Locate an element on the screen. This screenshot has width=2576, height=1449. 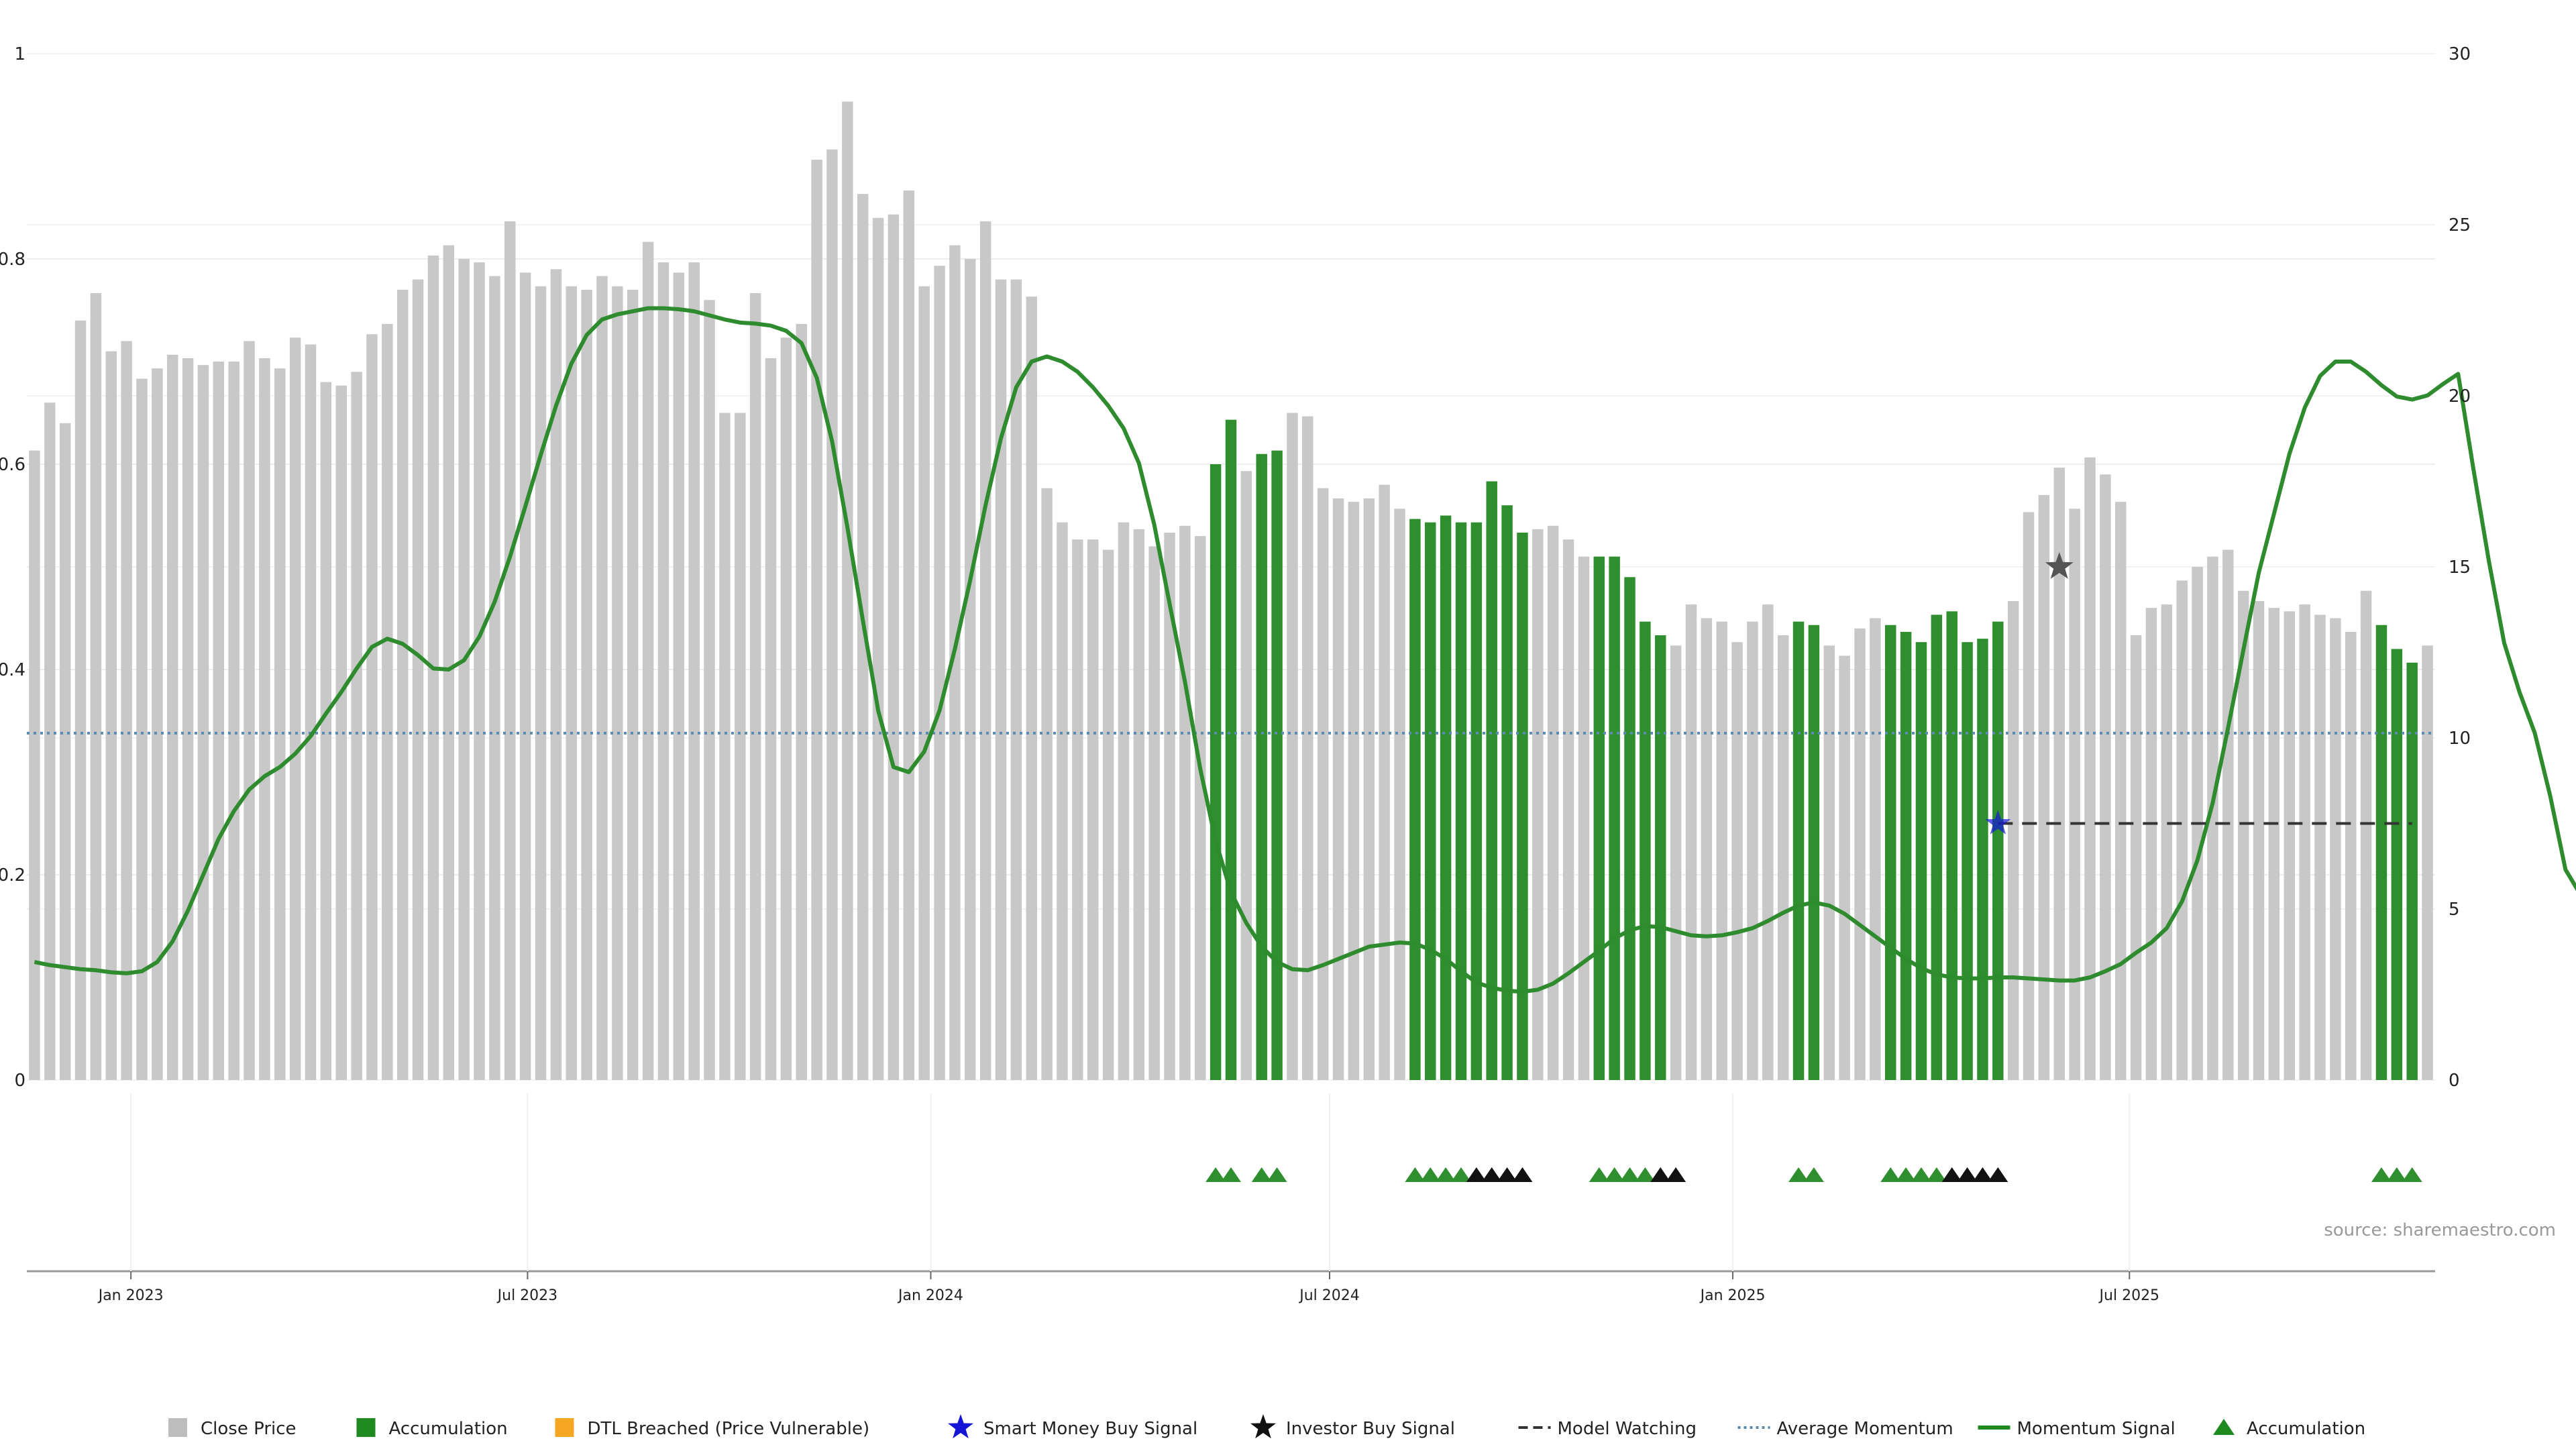
x-tick-label: Jan 2023 is located at coordinates (130, 1295).